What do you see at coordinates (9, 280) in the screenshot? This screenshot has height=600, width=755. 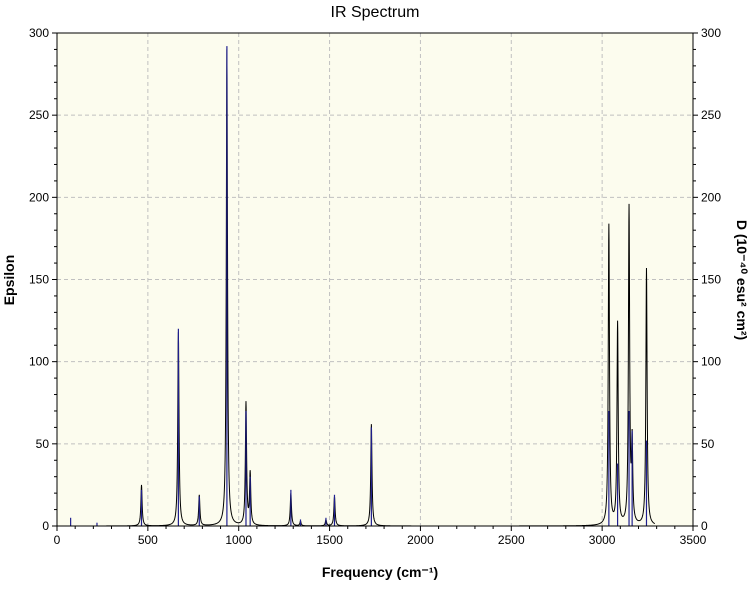 I see `y-axis-label: Epsilon` at bounding box center [9, 280].